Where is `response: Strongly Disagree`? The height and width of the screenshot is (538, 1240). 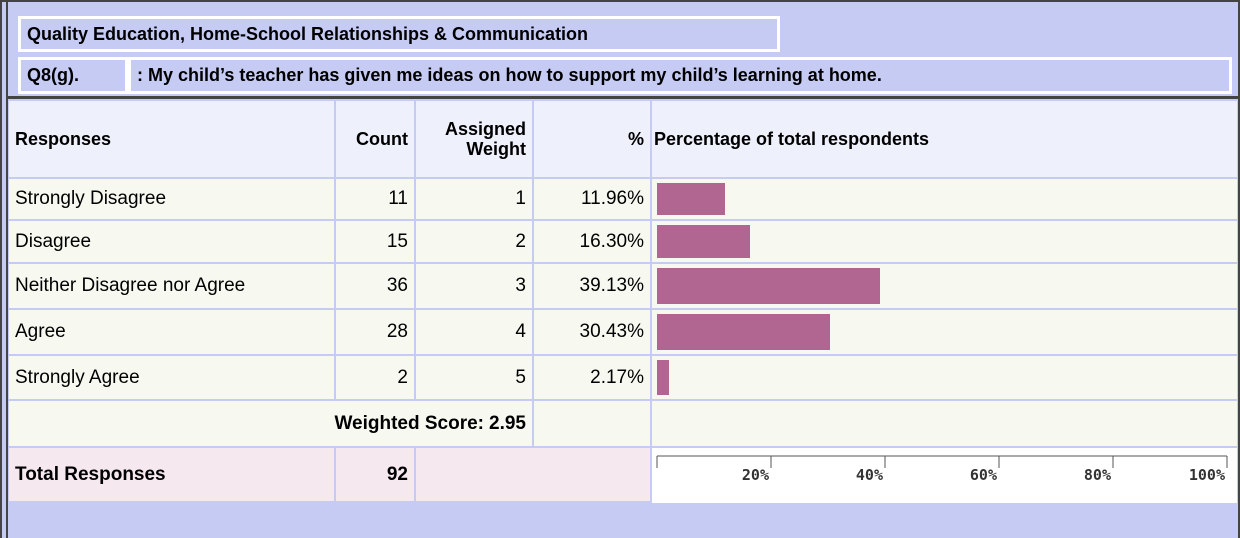
response: Strongly Disagree is located at coordinates (171, 199).